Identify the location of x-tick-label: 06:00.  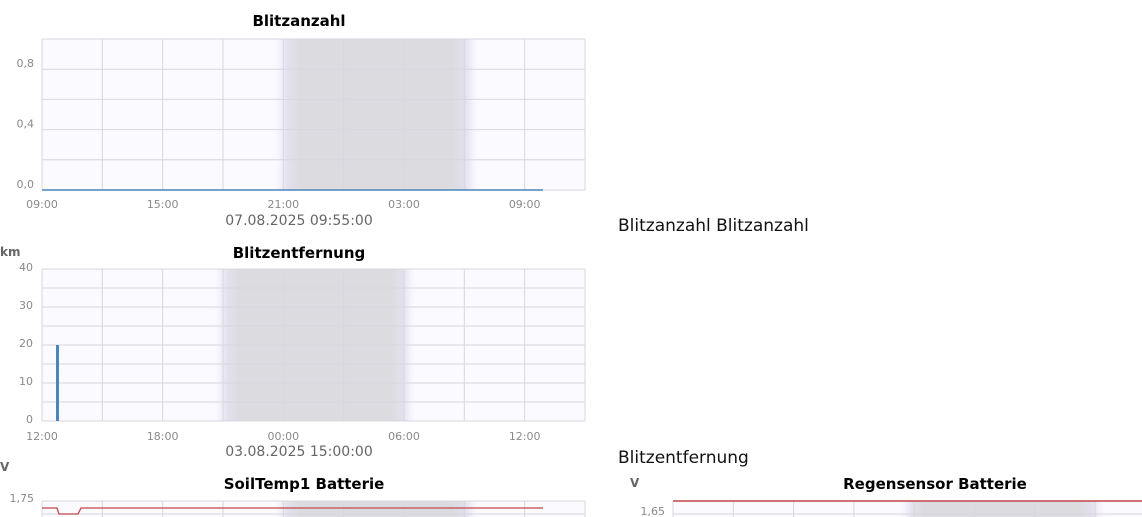
(404, 436).